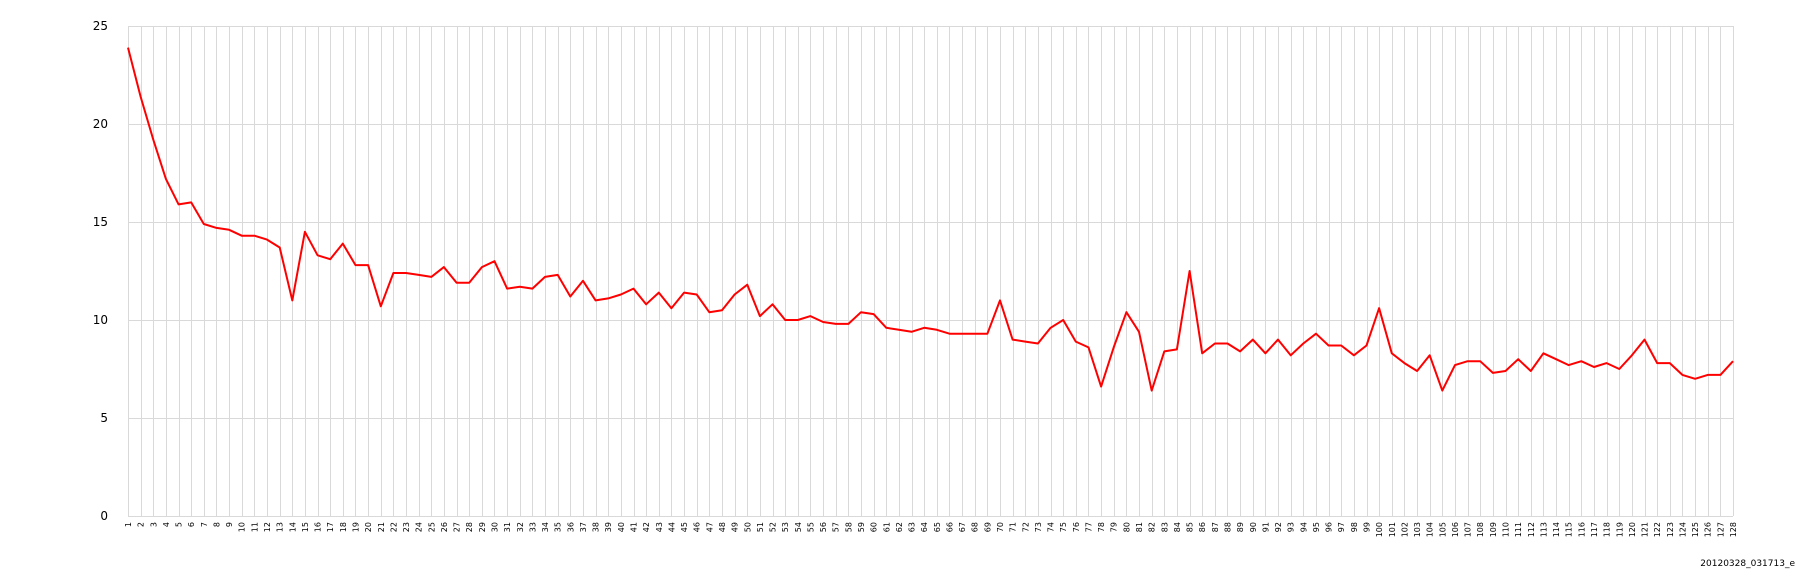  What do you see at coordinates (697, 527) in the screenshot?
I see `x-tick-label: 46` at bounding box center [697, 527].